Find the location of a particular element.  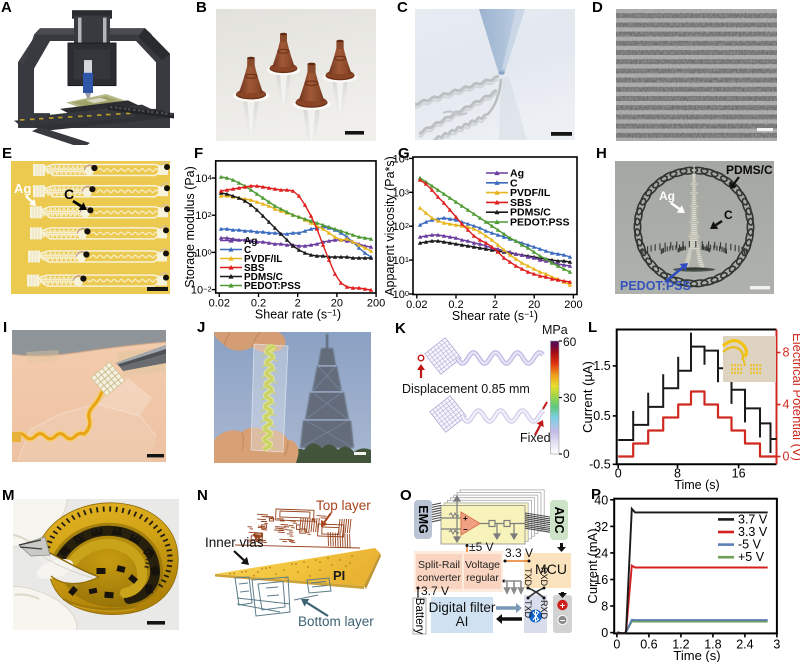

svg-text: Battery is located at coordinates (419, 616).